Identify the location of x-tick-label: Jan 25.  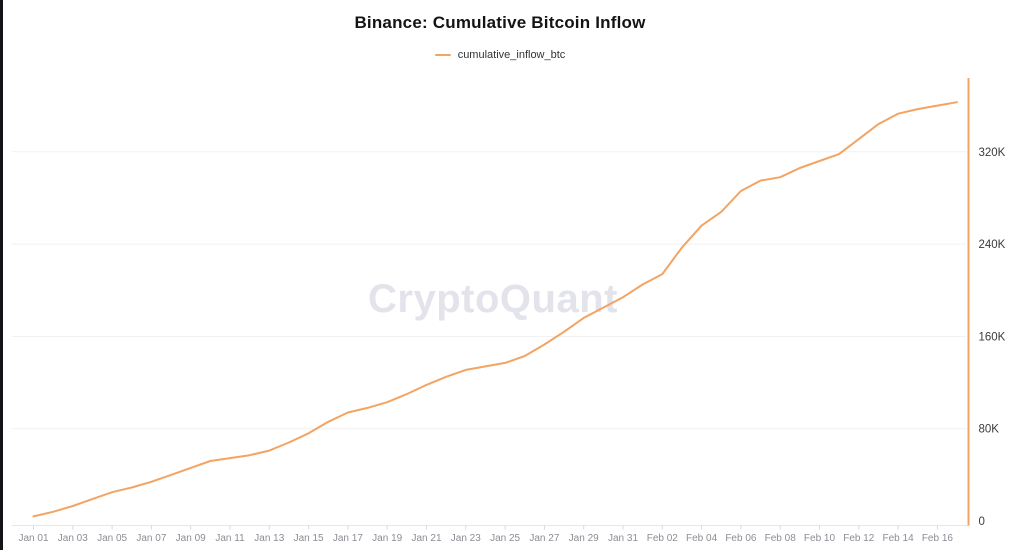
(505, 538).